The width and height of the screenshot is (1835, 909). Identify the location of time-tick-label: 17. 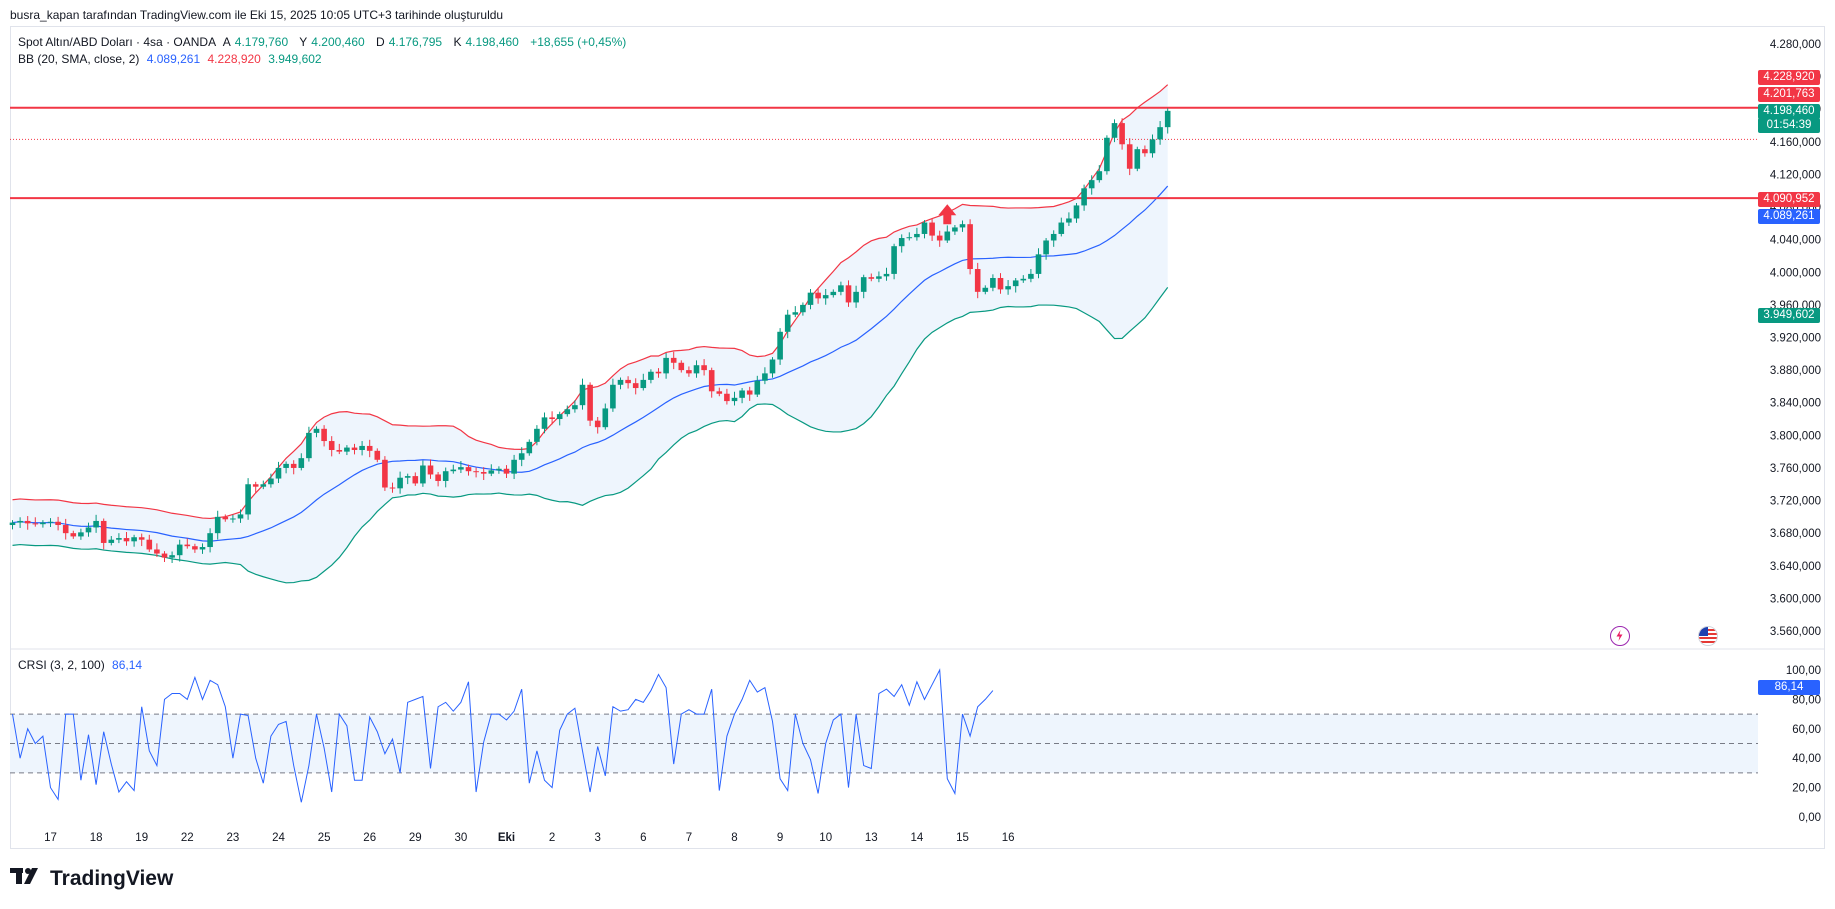
(50, 838).